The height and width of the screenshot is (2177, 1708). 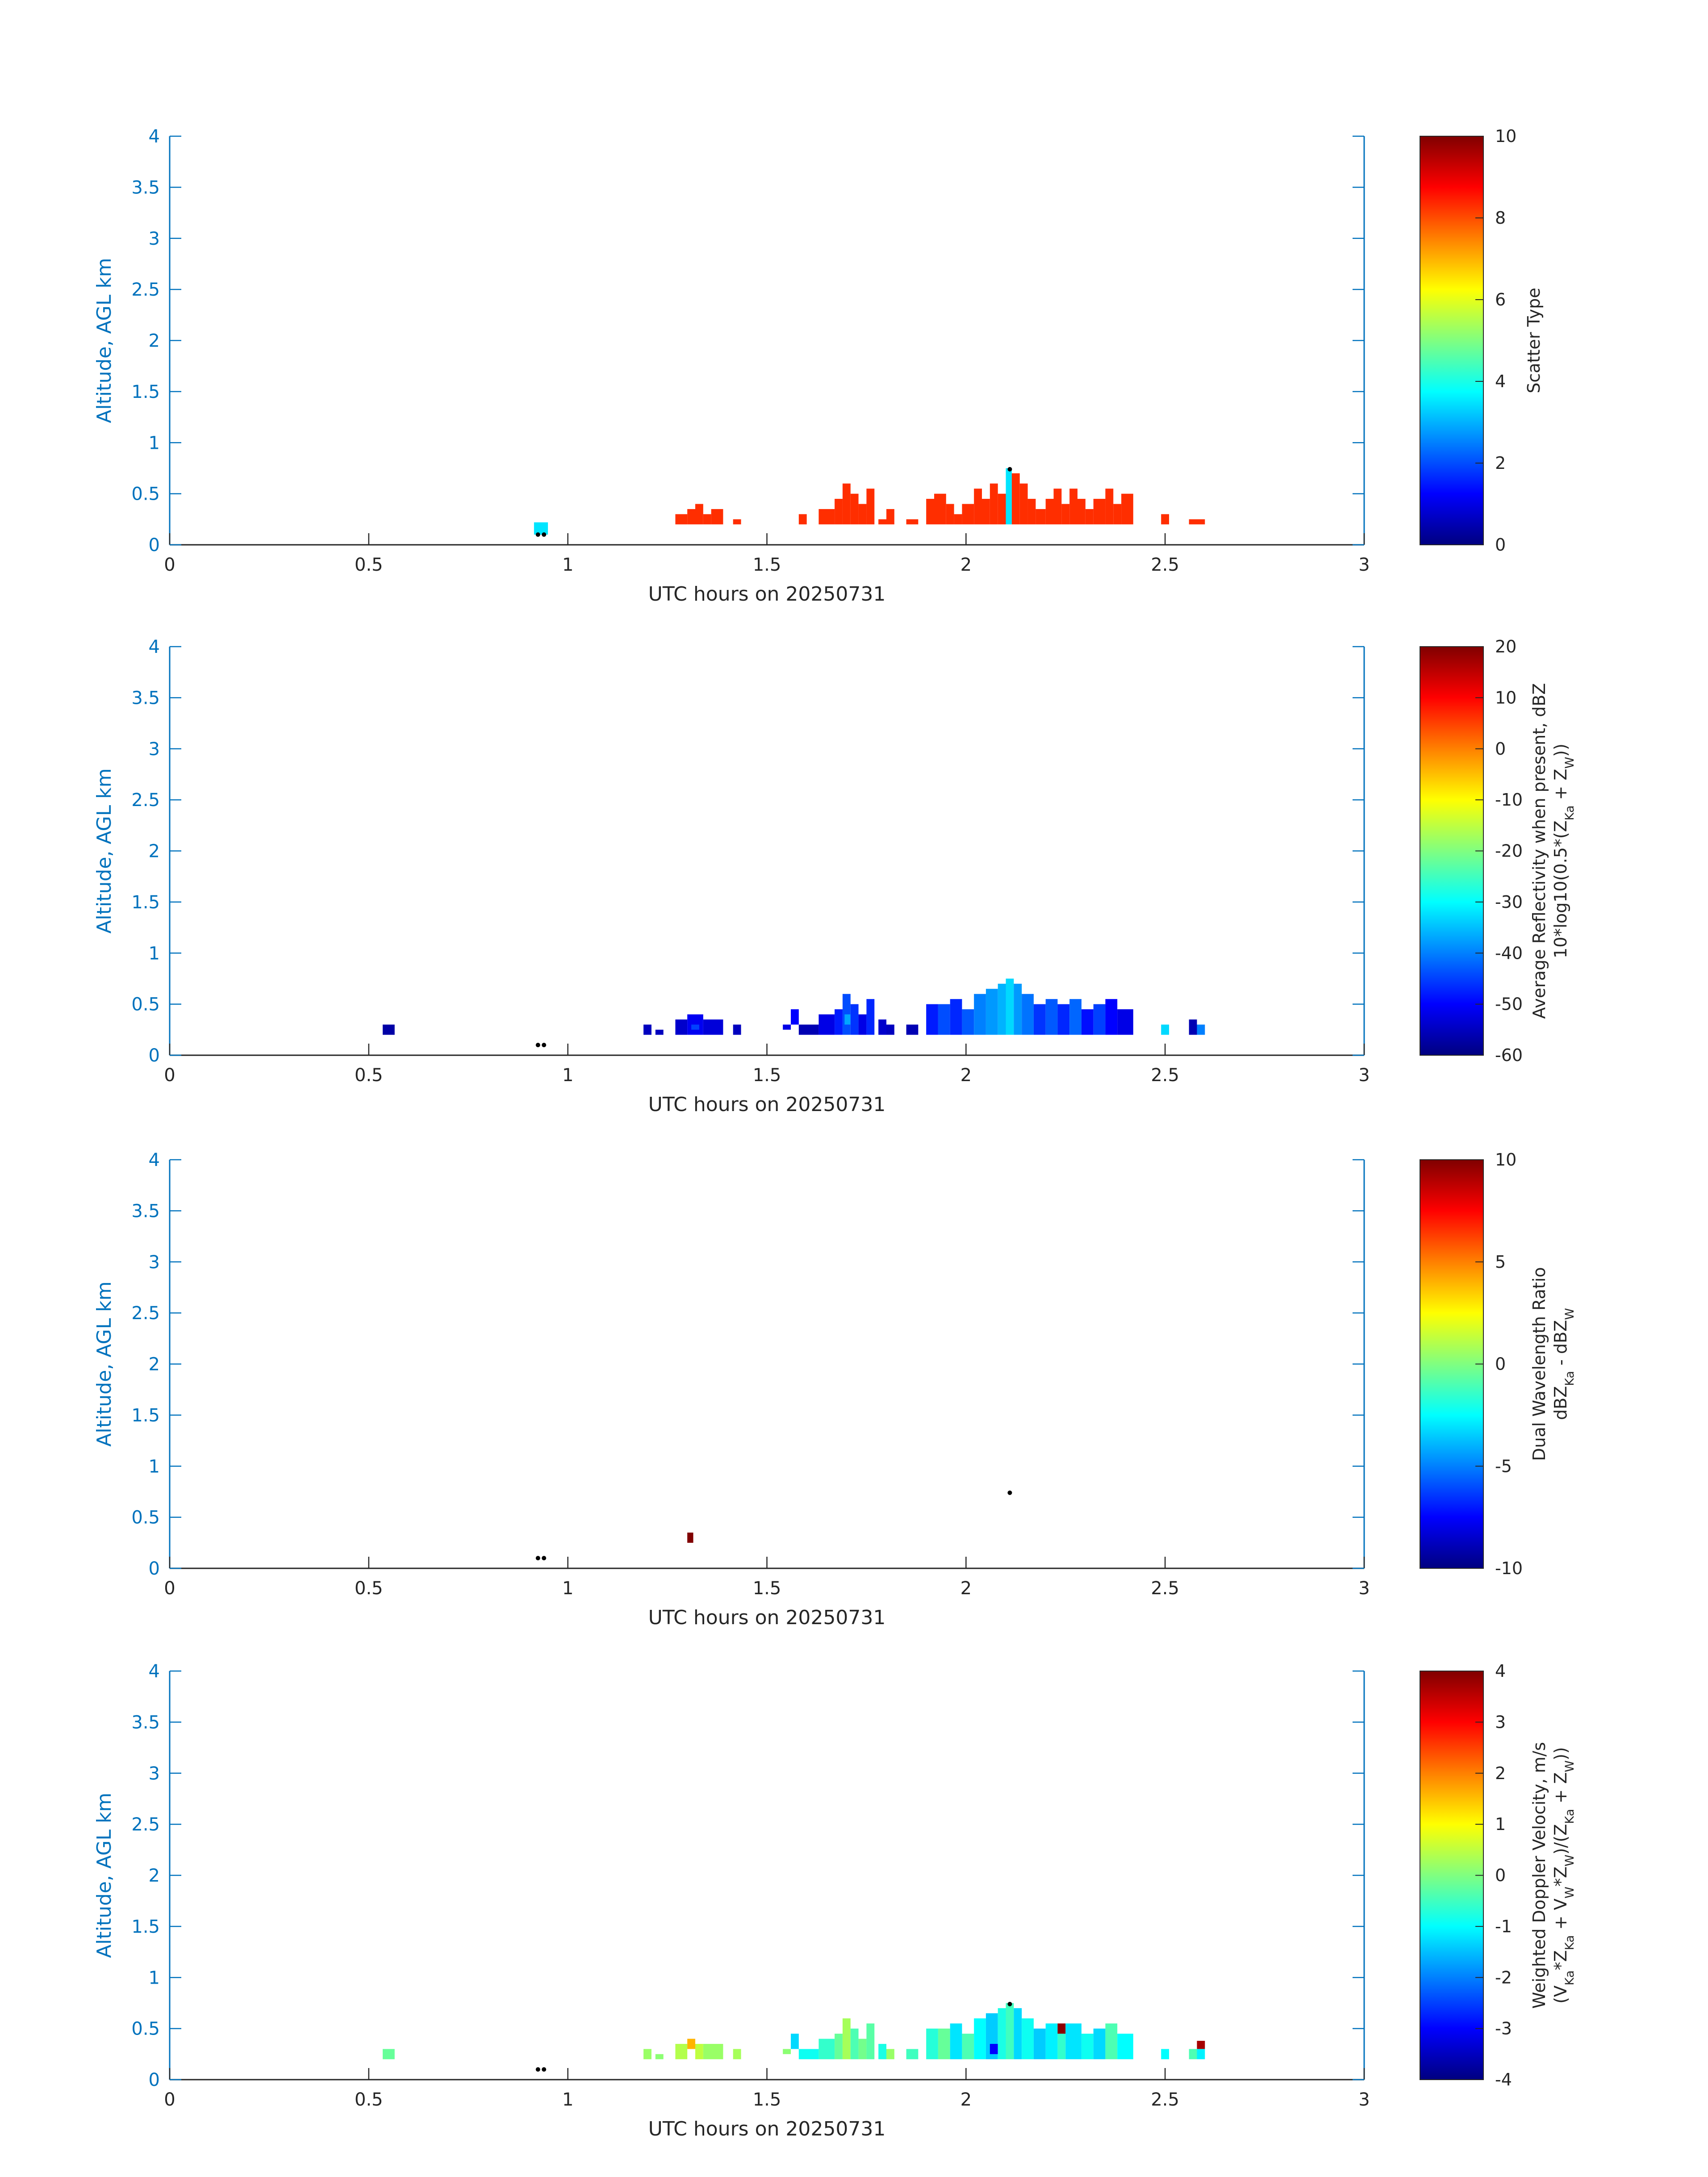 I want to click on colorbar-label: Average Reflectivity when present, dBZ, so click(x=1539, y=851).